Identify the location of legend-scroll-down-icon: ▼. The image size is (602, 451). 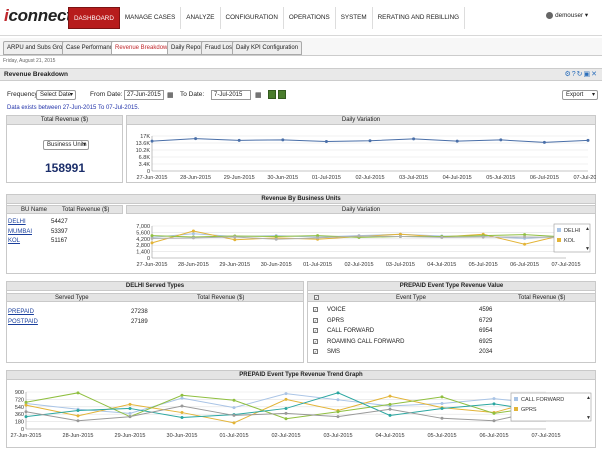
(588, 418).